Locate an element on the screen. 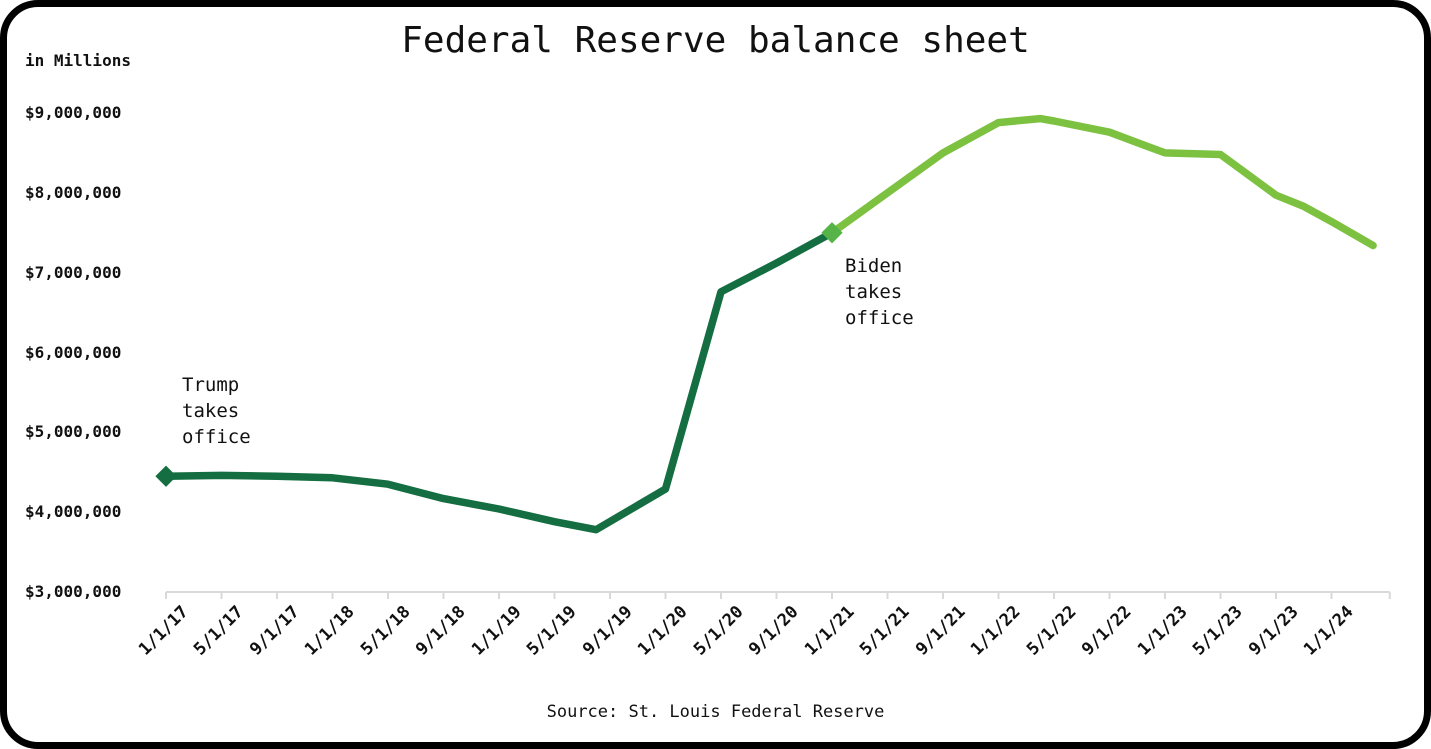 This screenshot has height=749, width=1431. y-axis-tick-label: $8,000,000 is located at coordinates (73, 192).